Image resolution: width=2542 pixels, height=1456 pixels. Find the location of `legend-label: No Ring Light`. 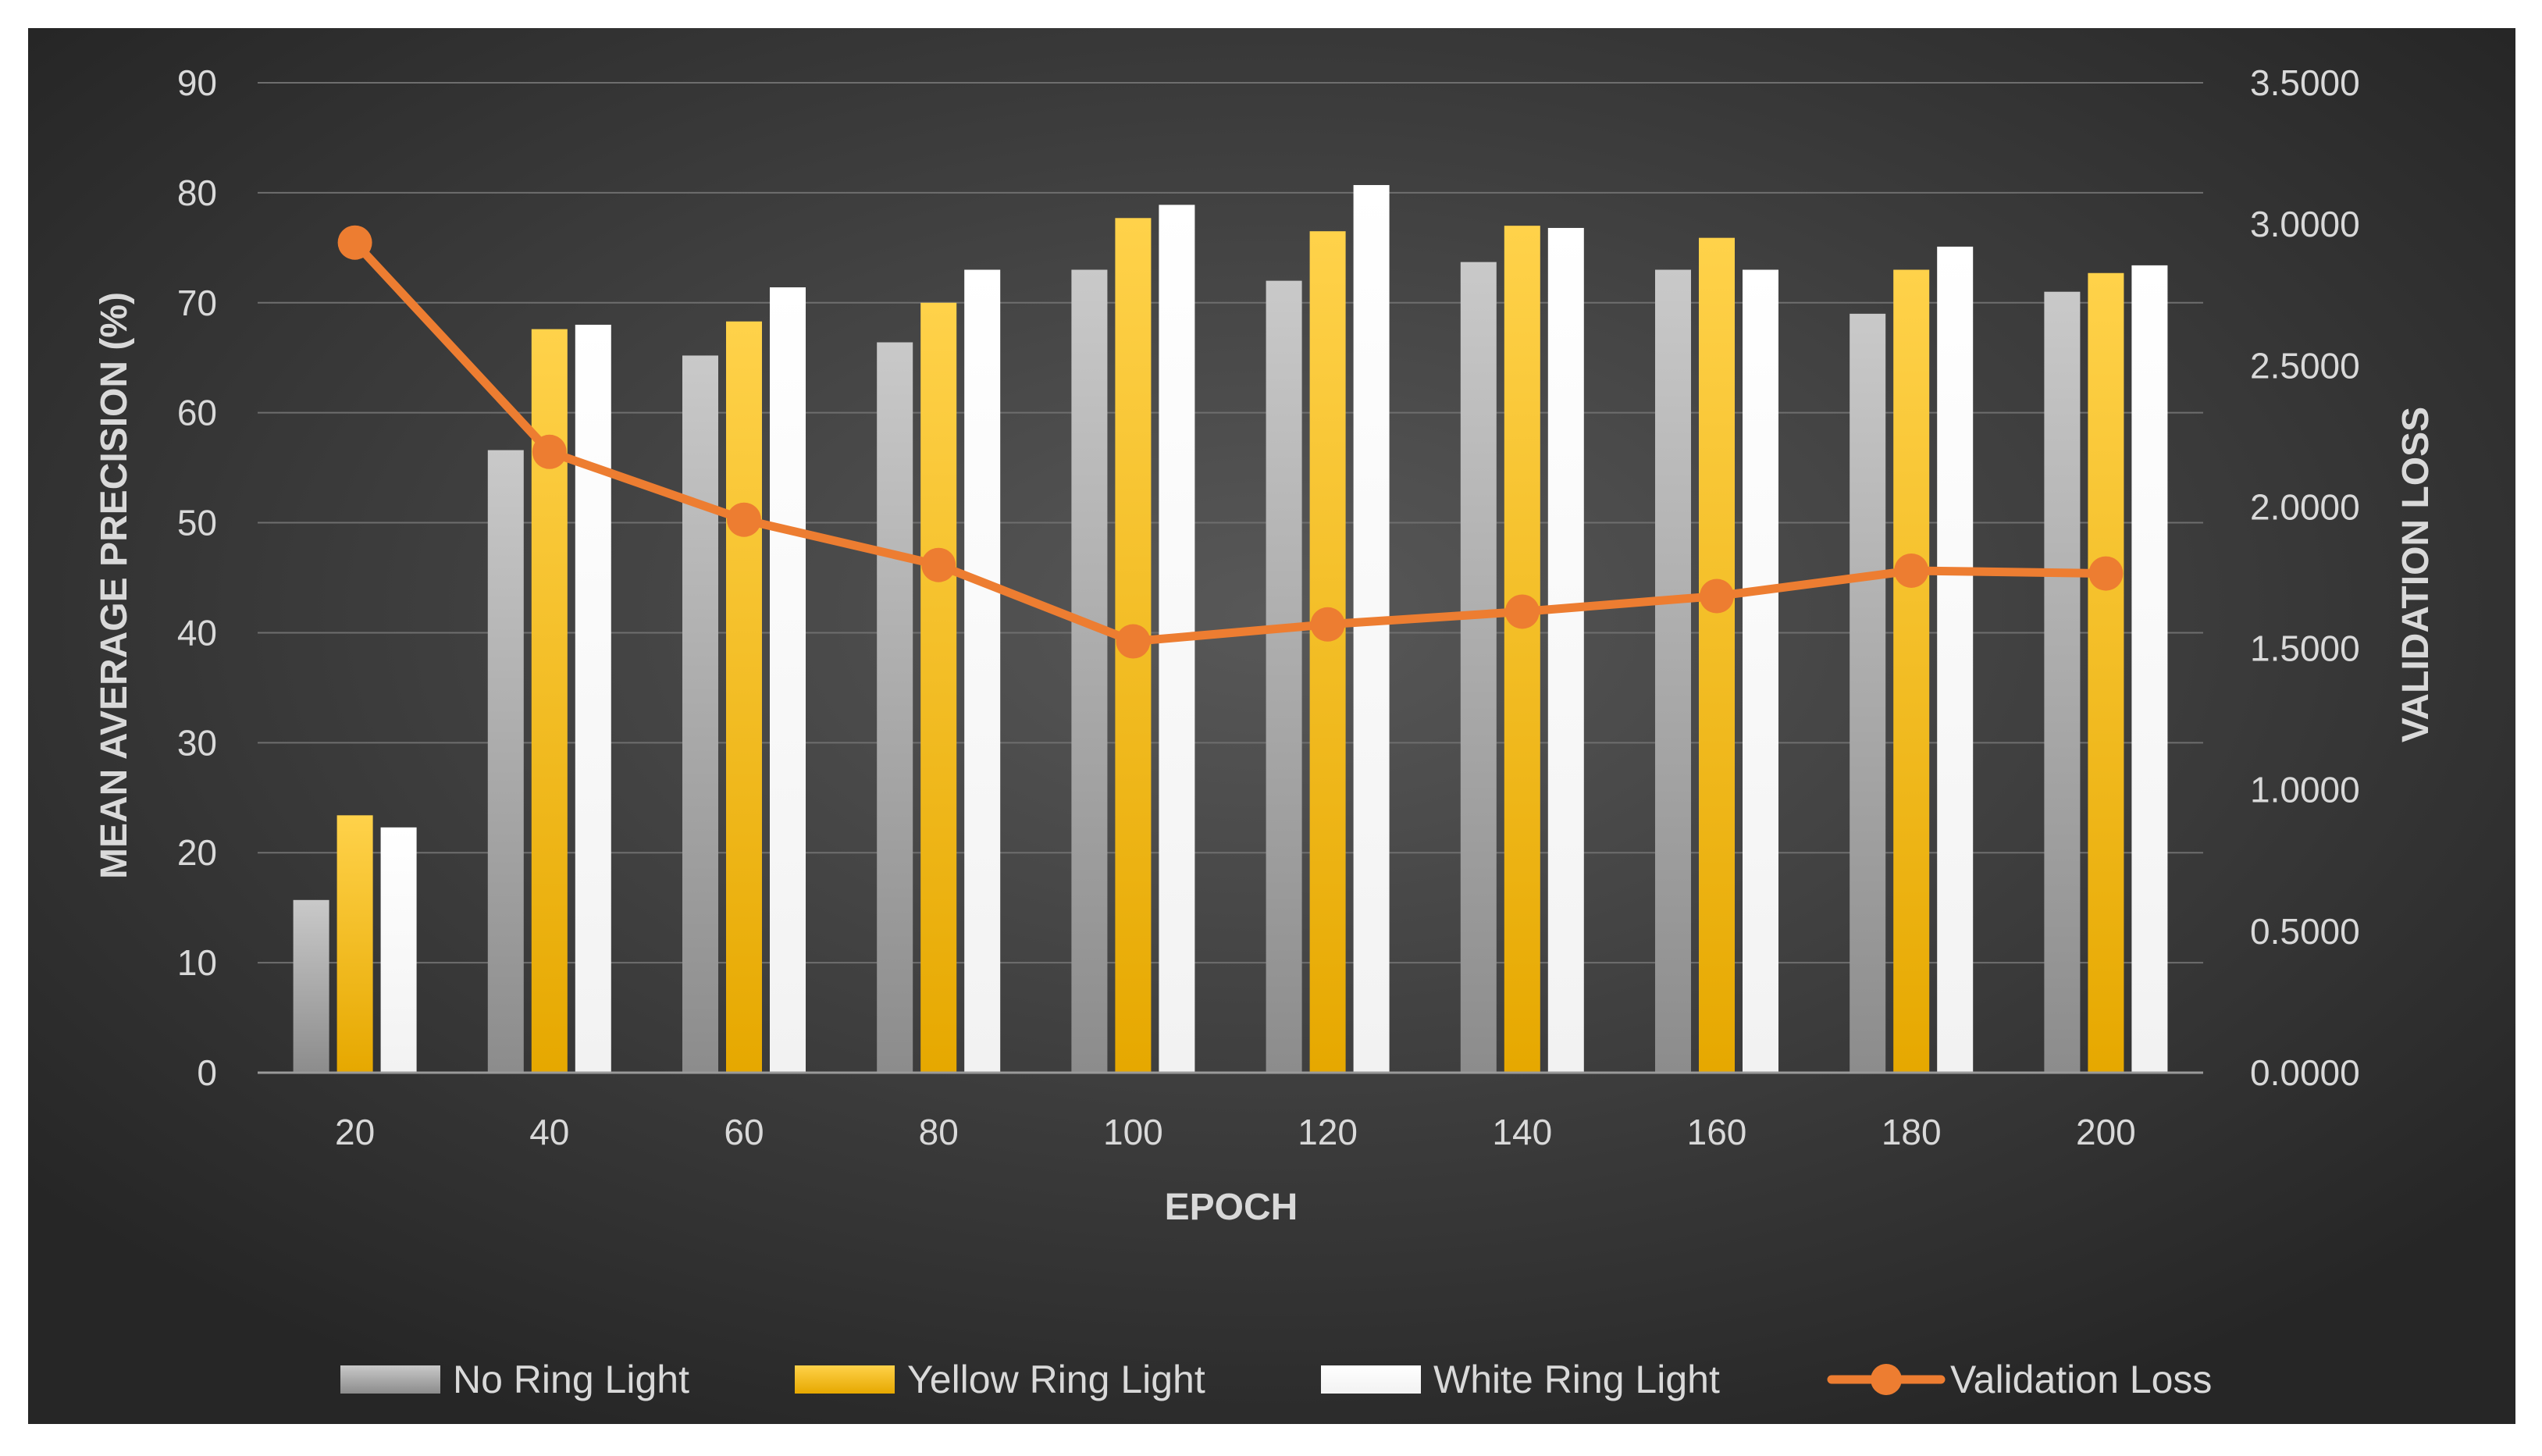

legend-label: No Ring Light is located at coordinates (571, 1379).